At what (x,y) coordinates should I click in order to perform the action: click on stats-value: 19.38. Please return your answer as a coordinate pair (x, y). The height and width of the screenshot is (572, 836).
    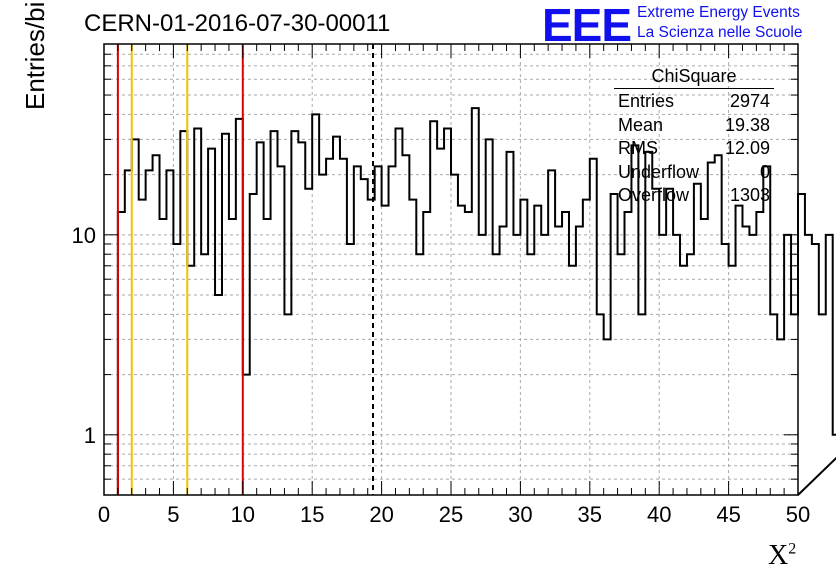
    Looking at the image, I should click on (747, 124).